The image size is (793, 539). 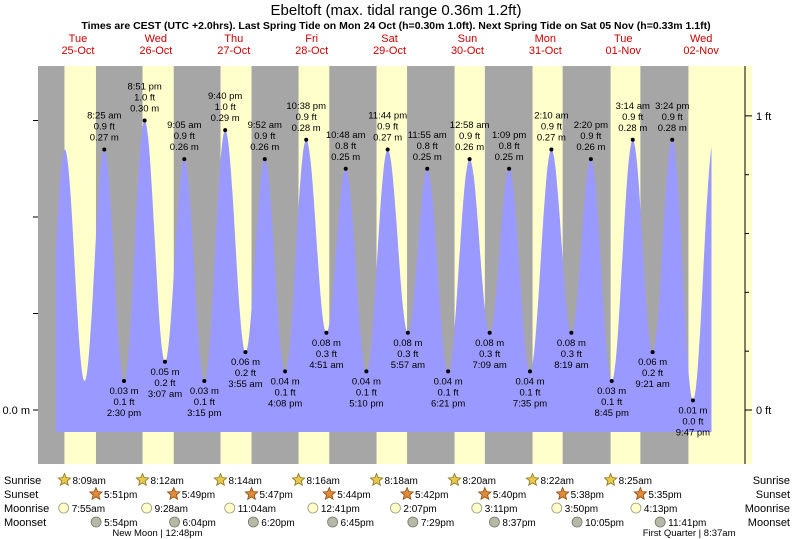 What do you see at coordinates (587, 495) in the screenshot?
I see `sunset-time: 5:38pm` at bounding box center [587, 495].